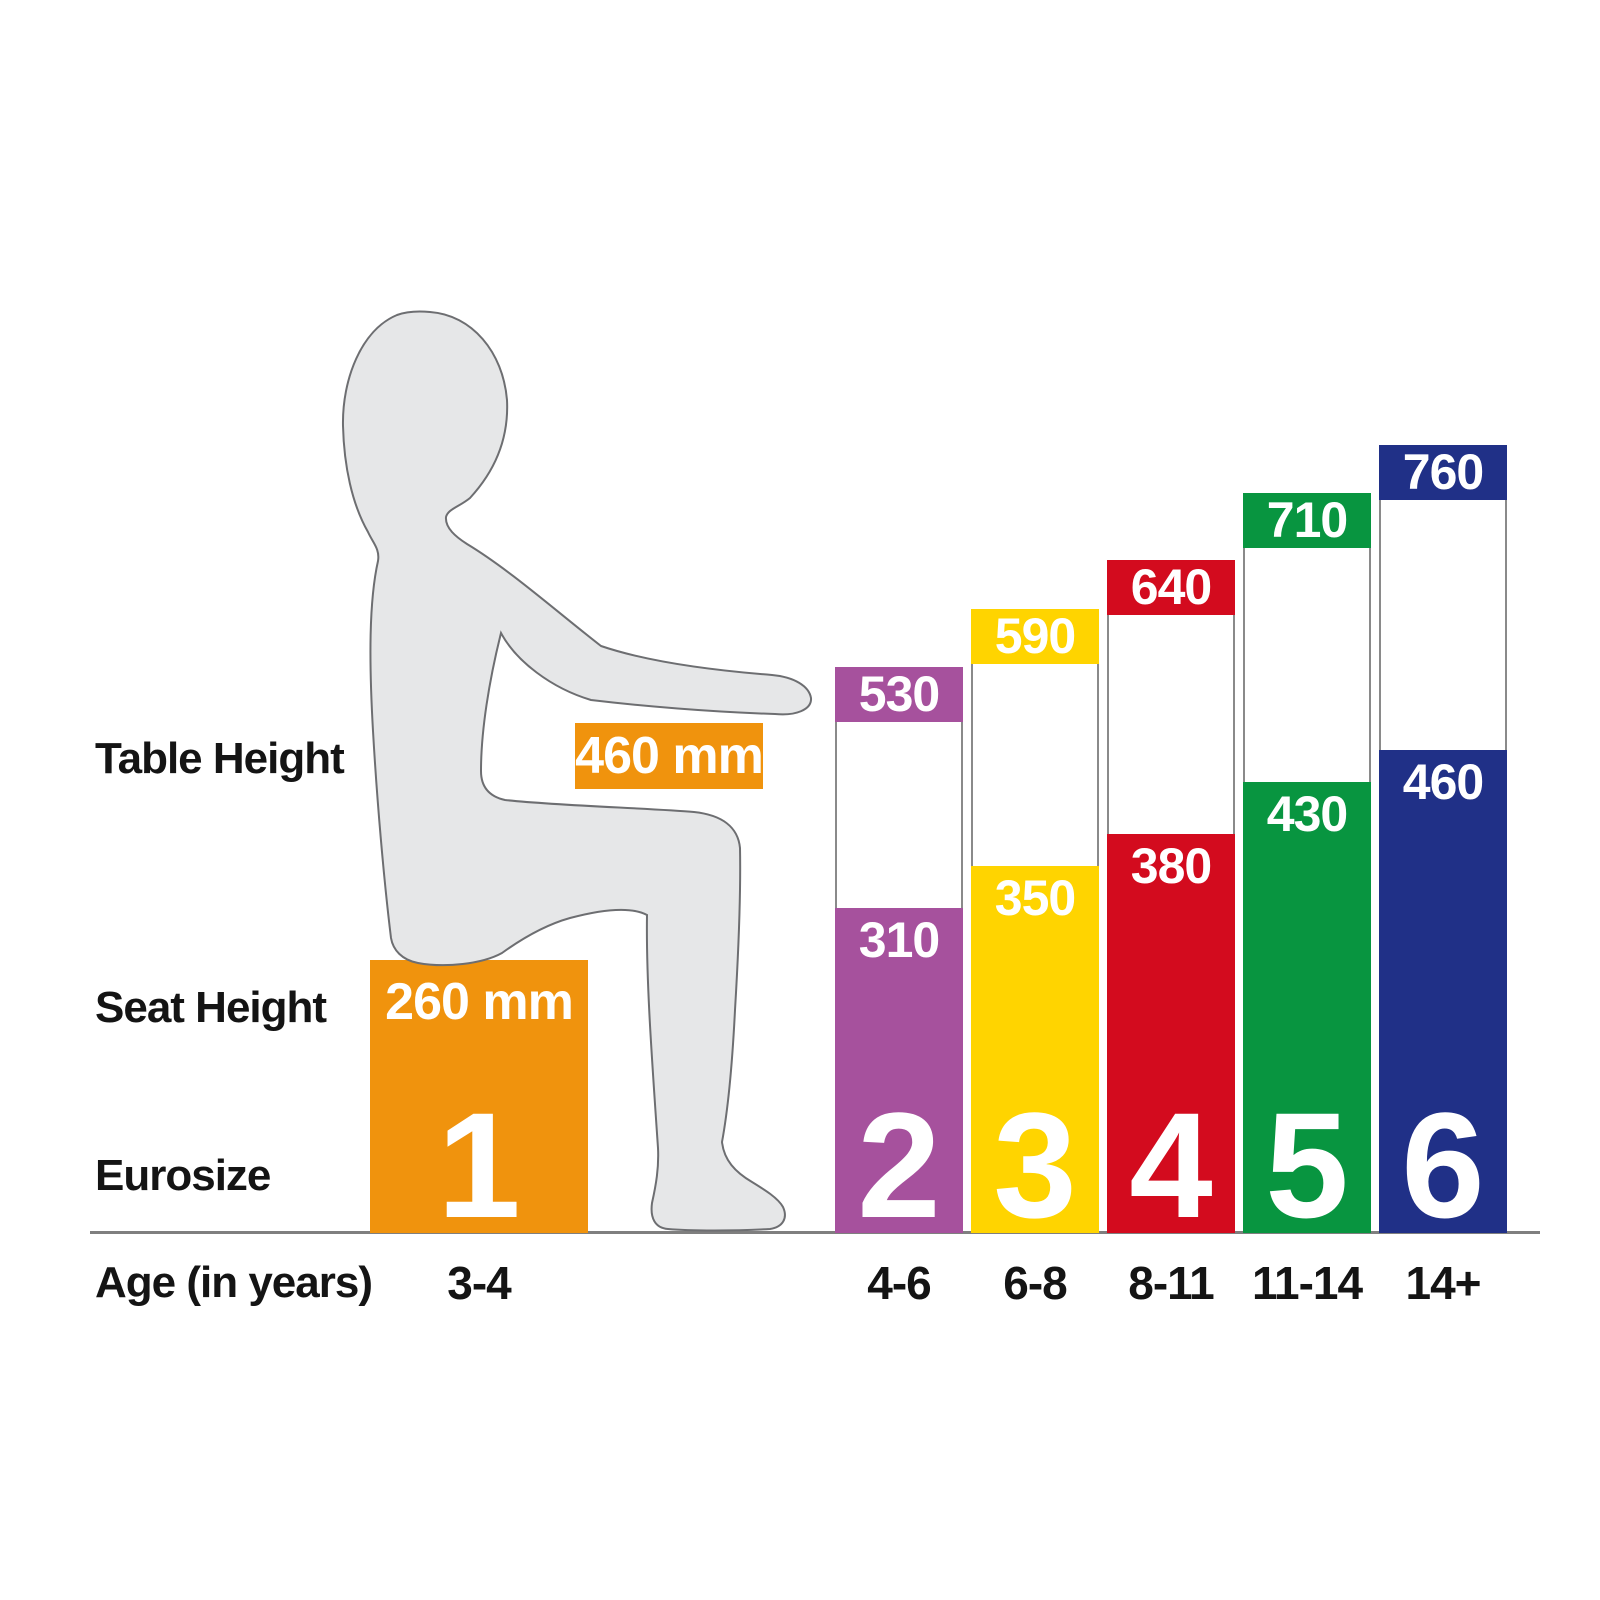  I want to click on age-value-eurosize-6: 14+, so click(1443, 1283).